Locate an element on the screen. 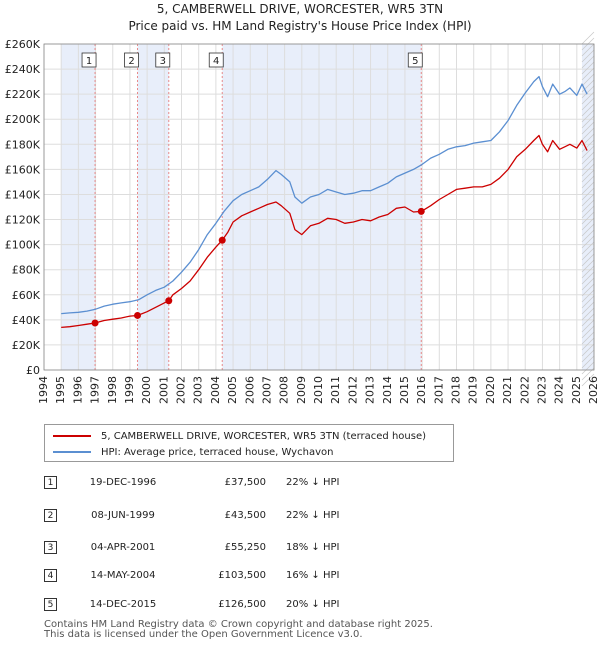 Image resolution: width=600 pixels, height=650 pixels. table-row: 4 14-MAY-2004 £103,500 16% ↓ HPI is located at coordinates (300, 576).